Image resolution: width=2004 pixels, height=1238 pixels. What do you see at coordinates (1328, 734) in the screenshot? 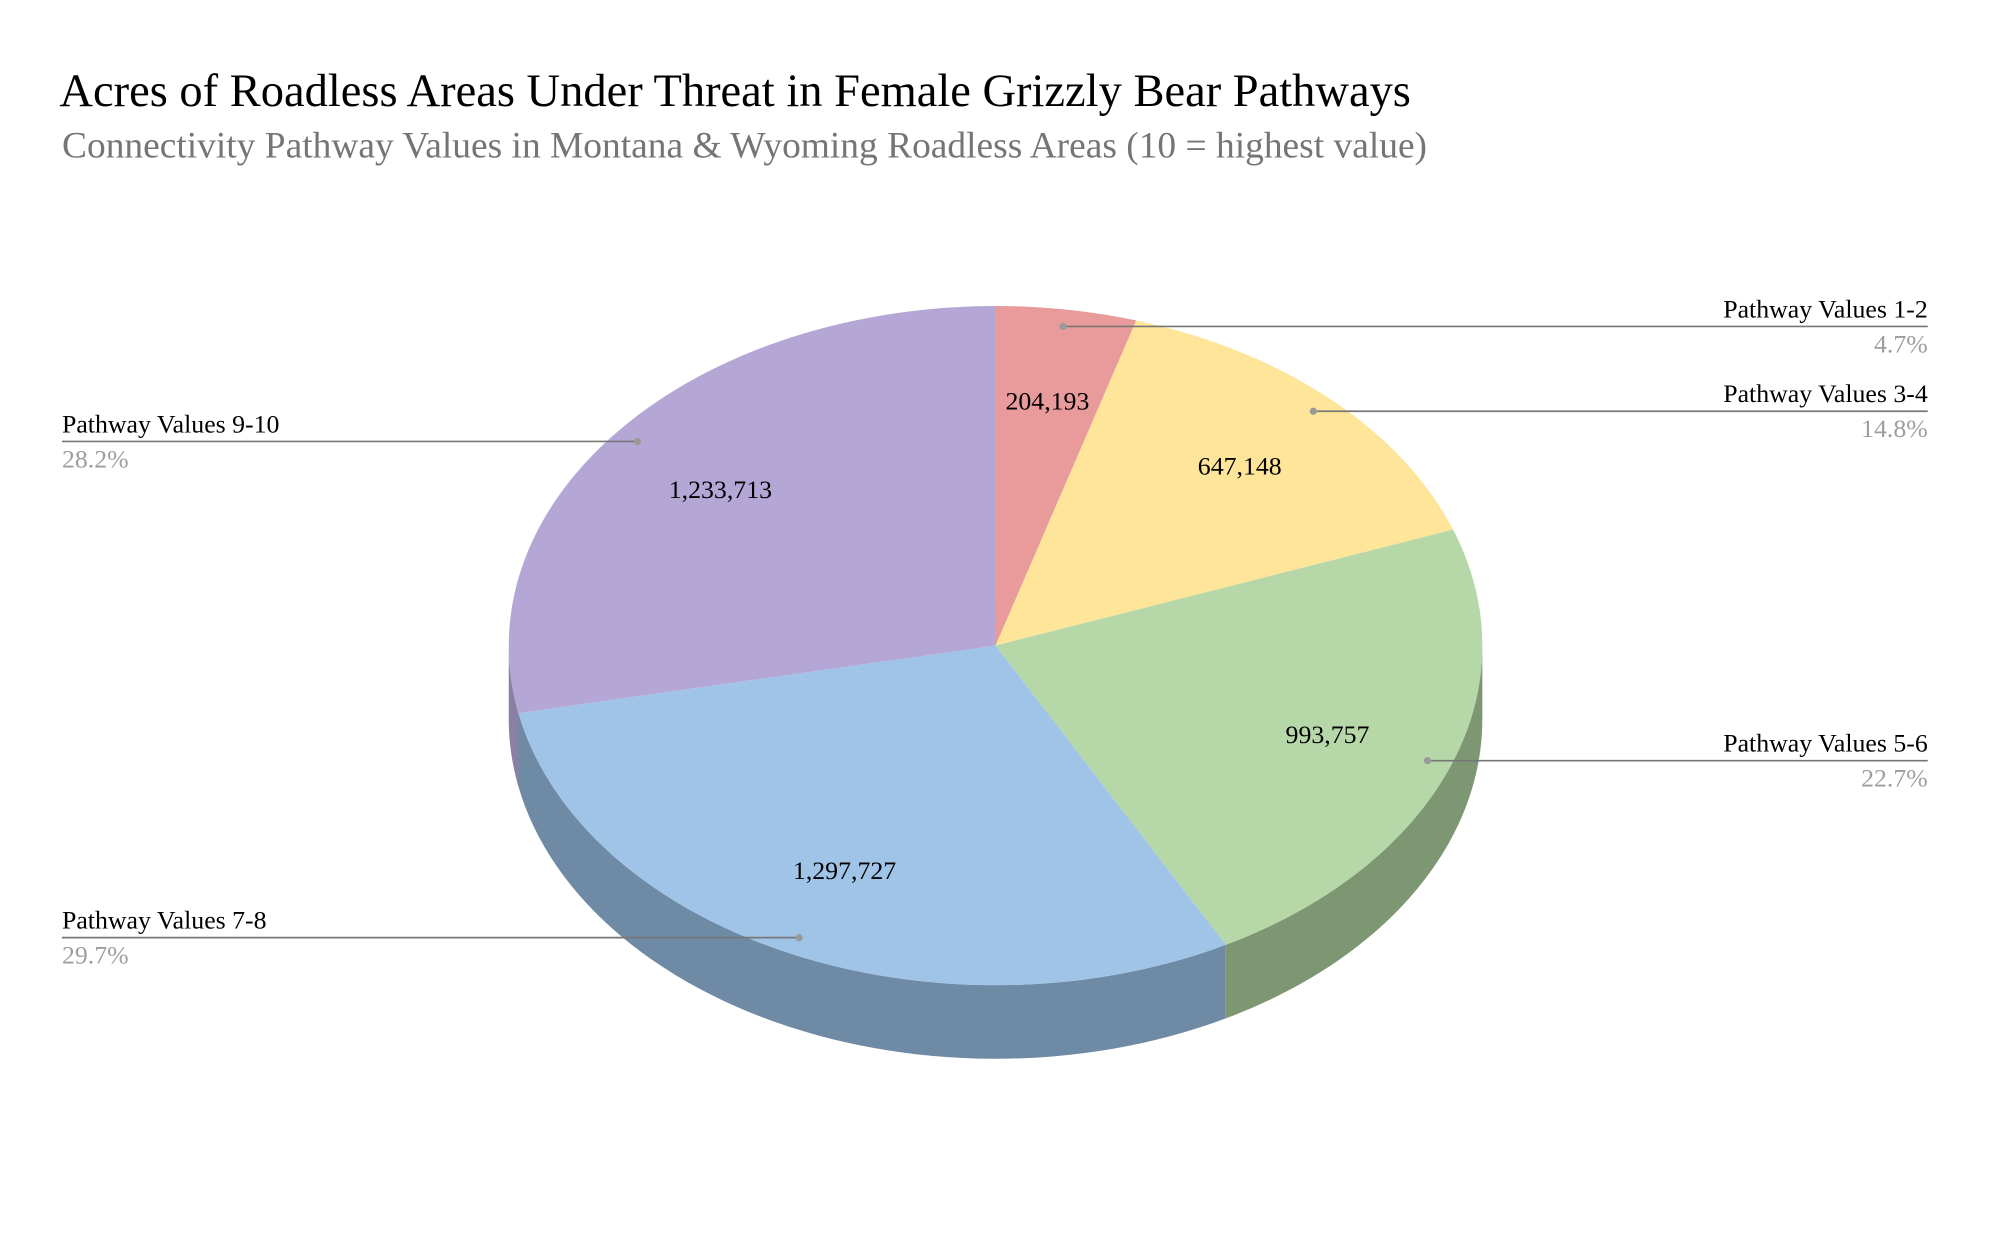
I see `value-label: 993,757` at bounding box center [1328, 734].